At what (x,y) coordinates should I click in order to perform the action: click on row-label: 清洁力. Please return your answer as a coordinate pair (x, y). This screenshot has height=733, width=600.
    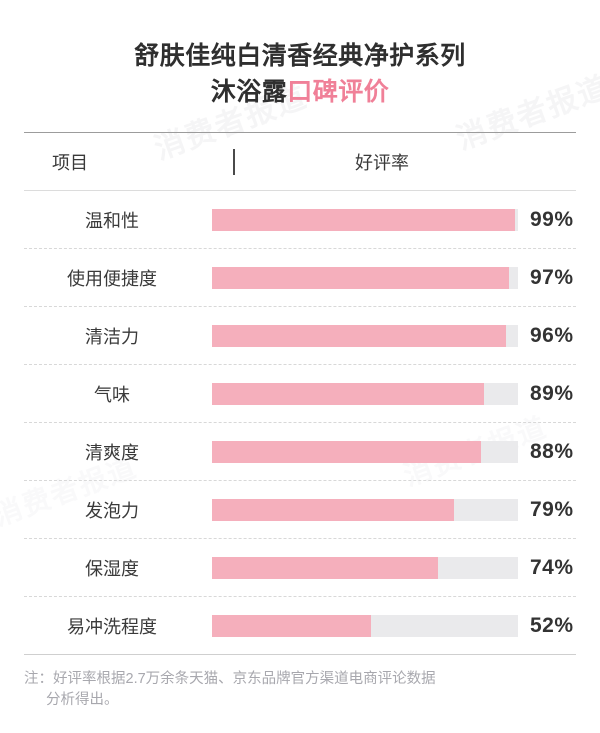
    Looking at the image, I should click on (112, 336).